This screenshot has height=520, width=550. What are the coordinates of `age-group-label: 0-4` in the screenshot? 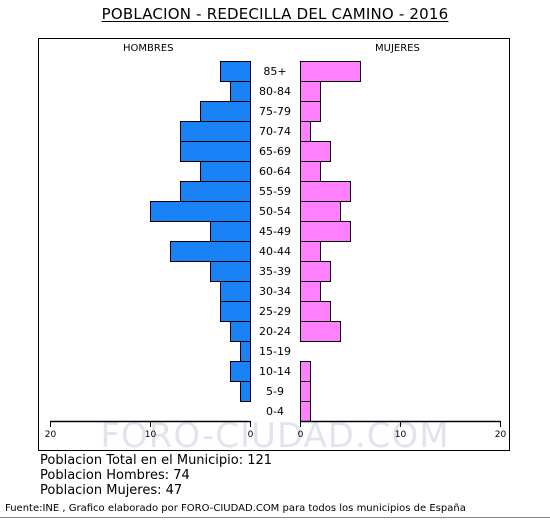 It's located at (275, 411).